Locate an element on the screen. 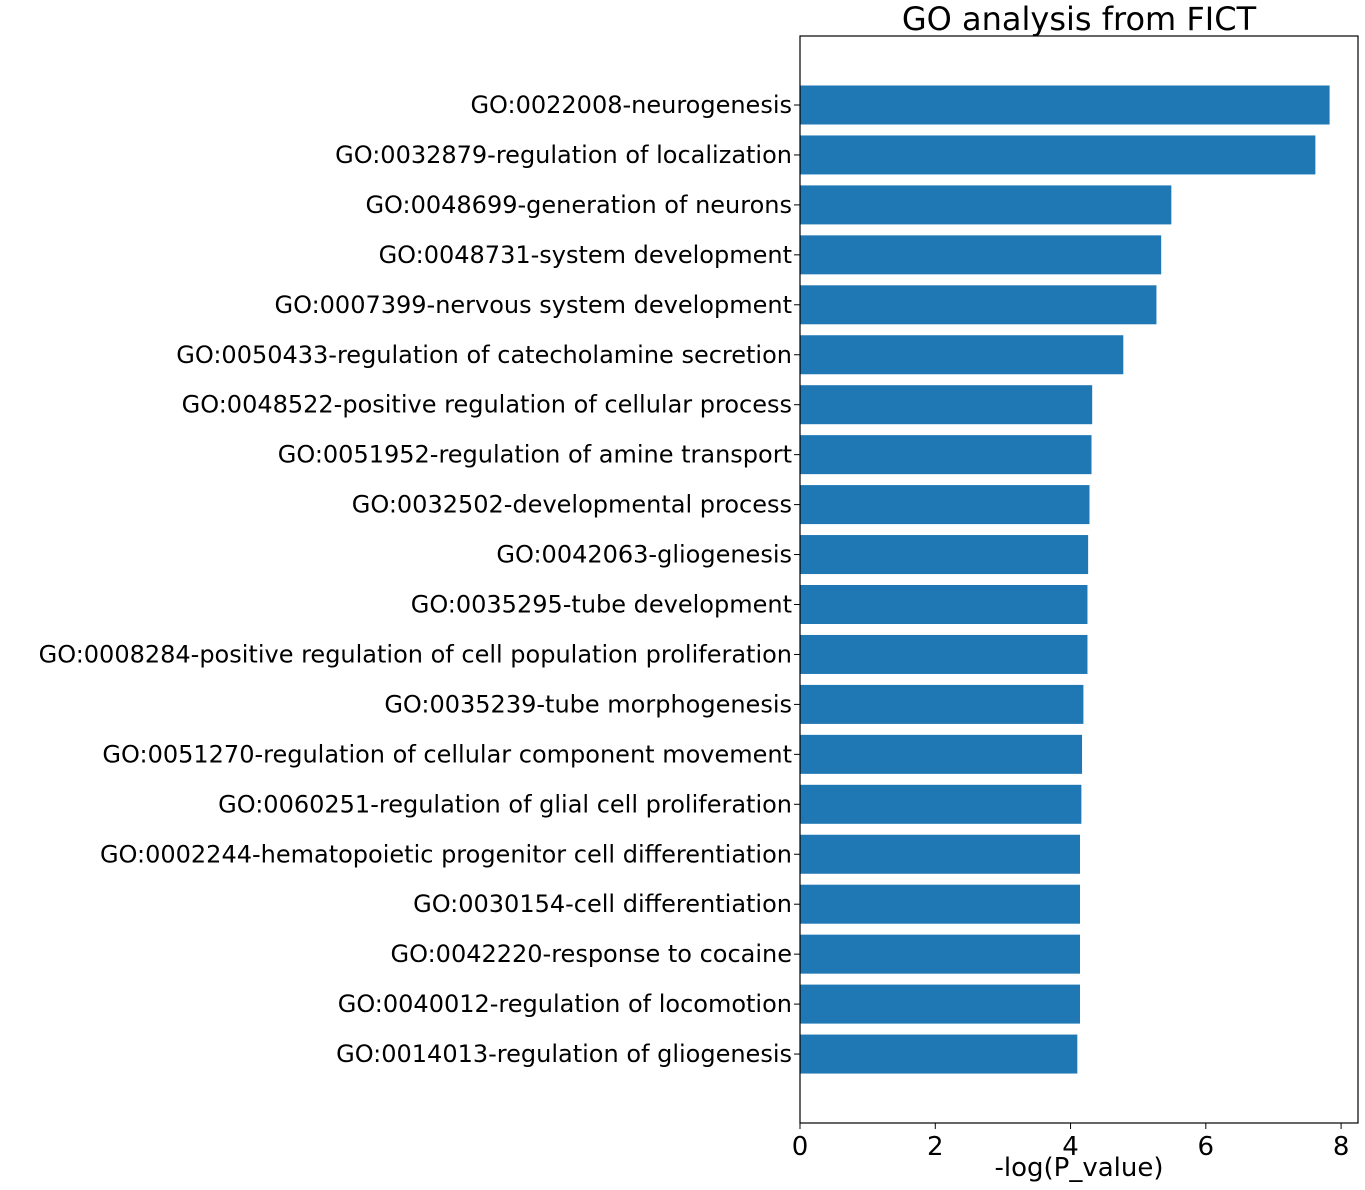  category-label-12: GO:0035239-tube morphogenesis is located at coordinates (588, 704).